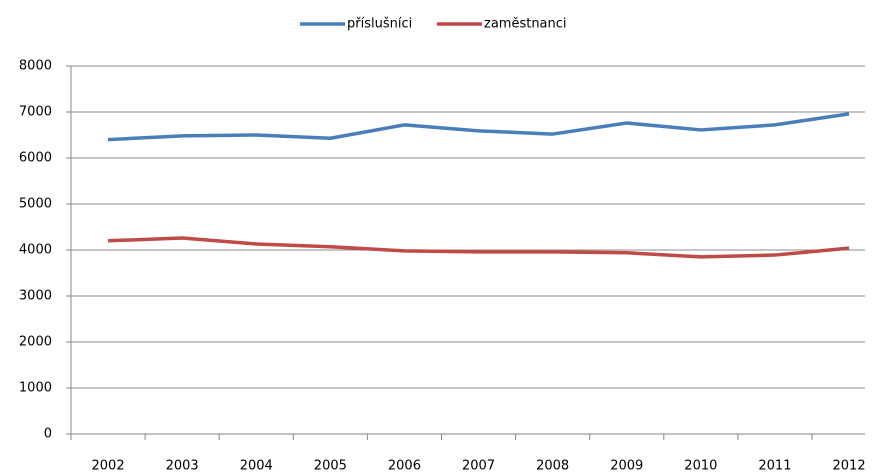 This screenshot has height=475, width=879. Describe the element at coordinates (35, 296) in the screenshot. I see `y-tick-label: 3000` at that location.